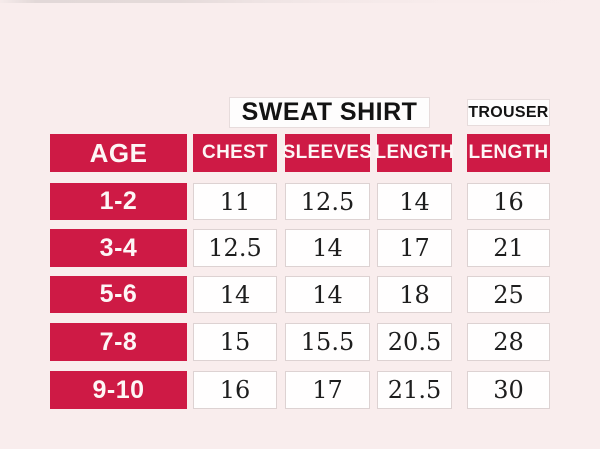 The image size is (600, 449). I want to click on row-label-age-9-10: 9-10, so click(118, 390).